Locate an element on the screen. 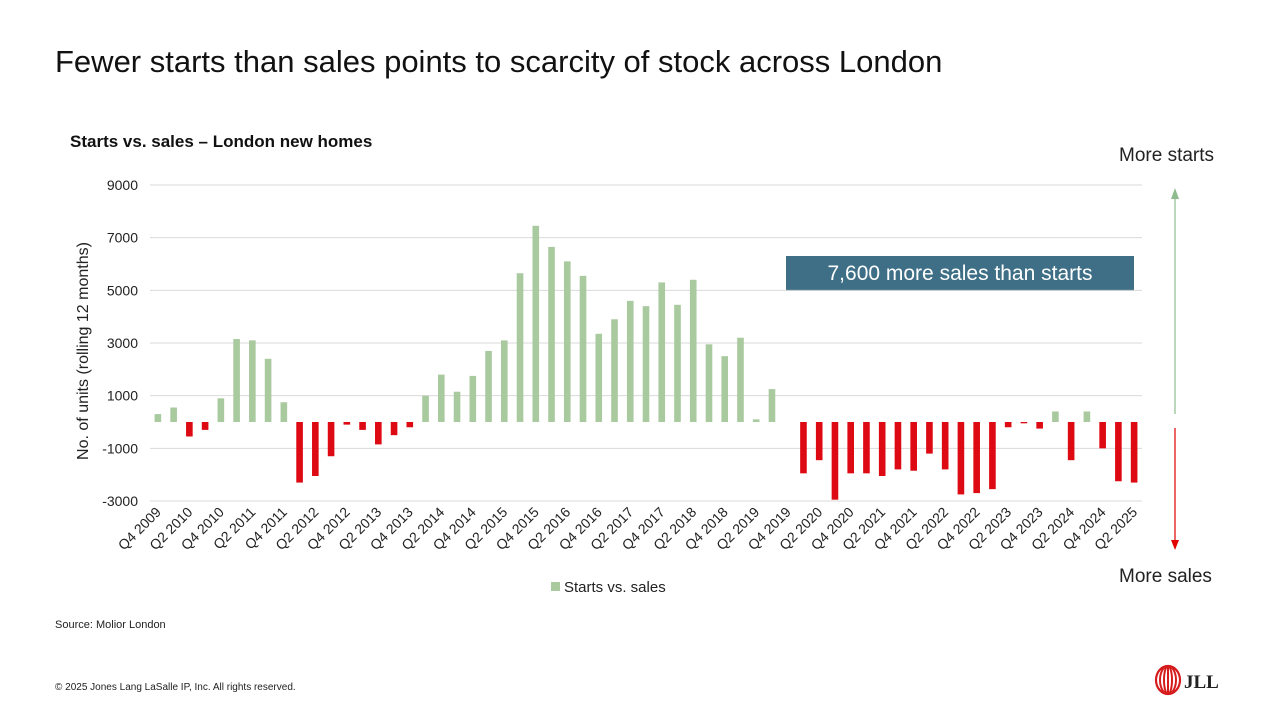 The image size is (1280, 720). more-sales-label: More sales is located at coordinates (1165, 576).